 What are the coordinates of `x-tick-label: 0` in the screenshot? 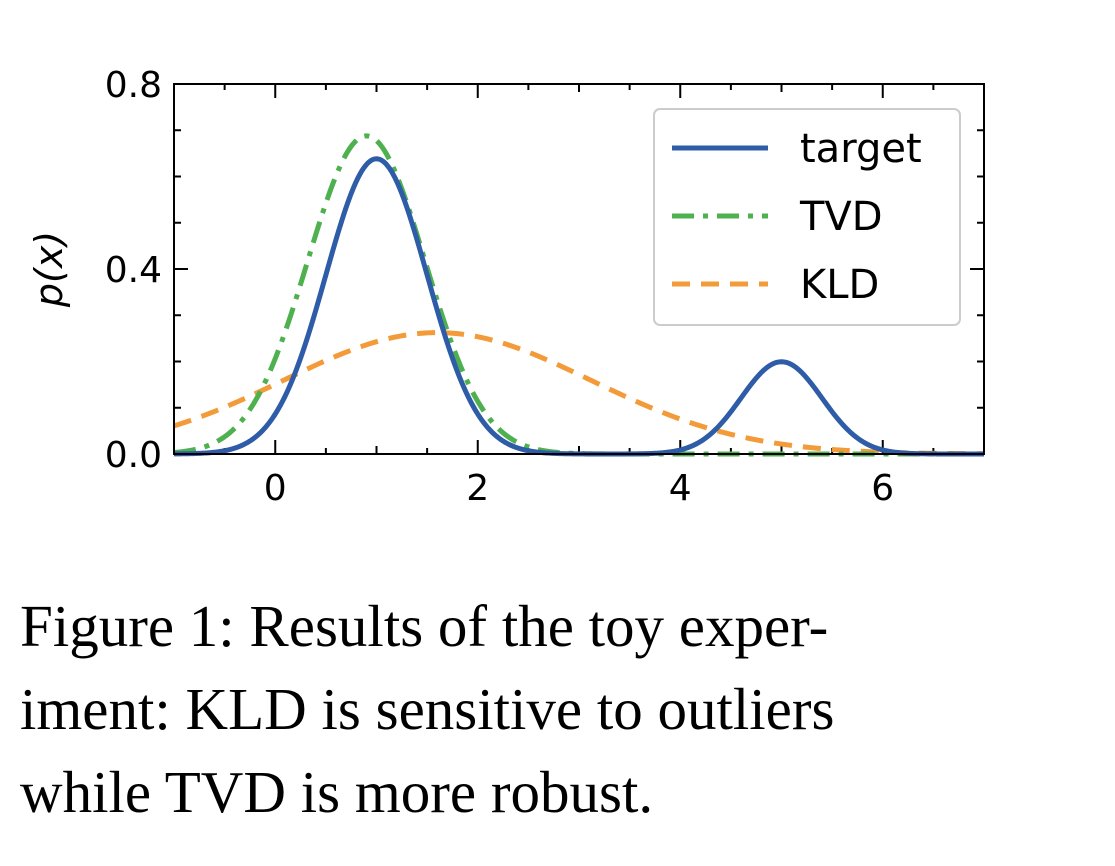 It's located at (275, 488).